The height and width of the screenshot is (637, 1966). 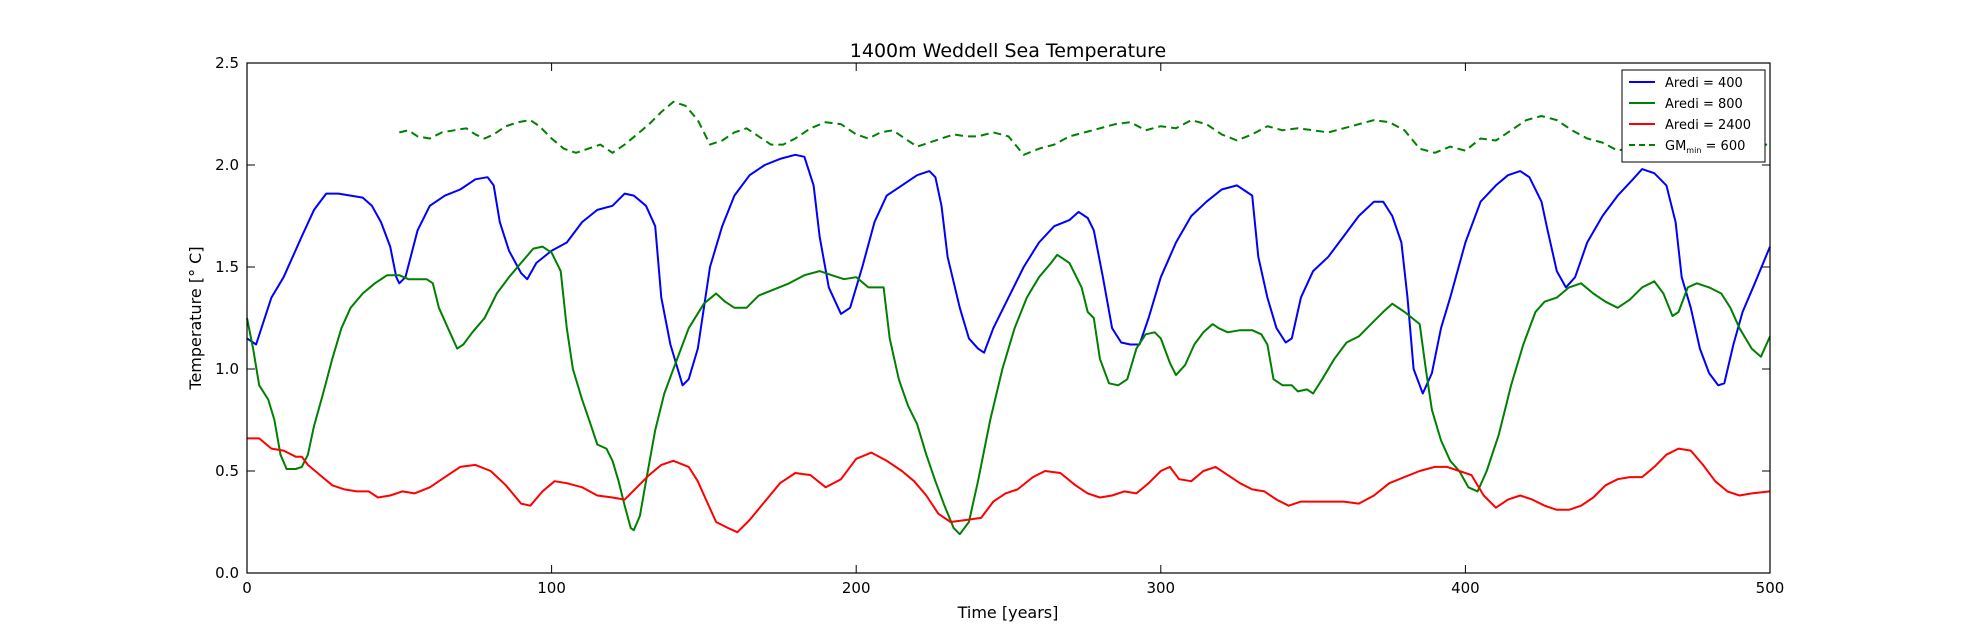 What do you see at coordinates (227, 267) in the screenshot?
I see `y-tick-label: 1.5` at bounding box center [227, 267].